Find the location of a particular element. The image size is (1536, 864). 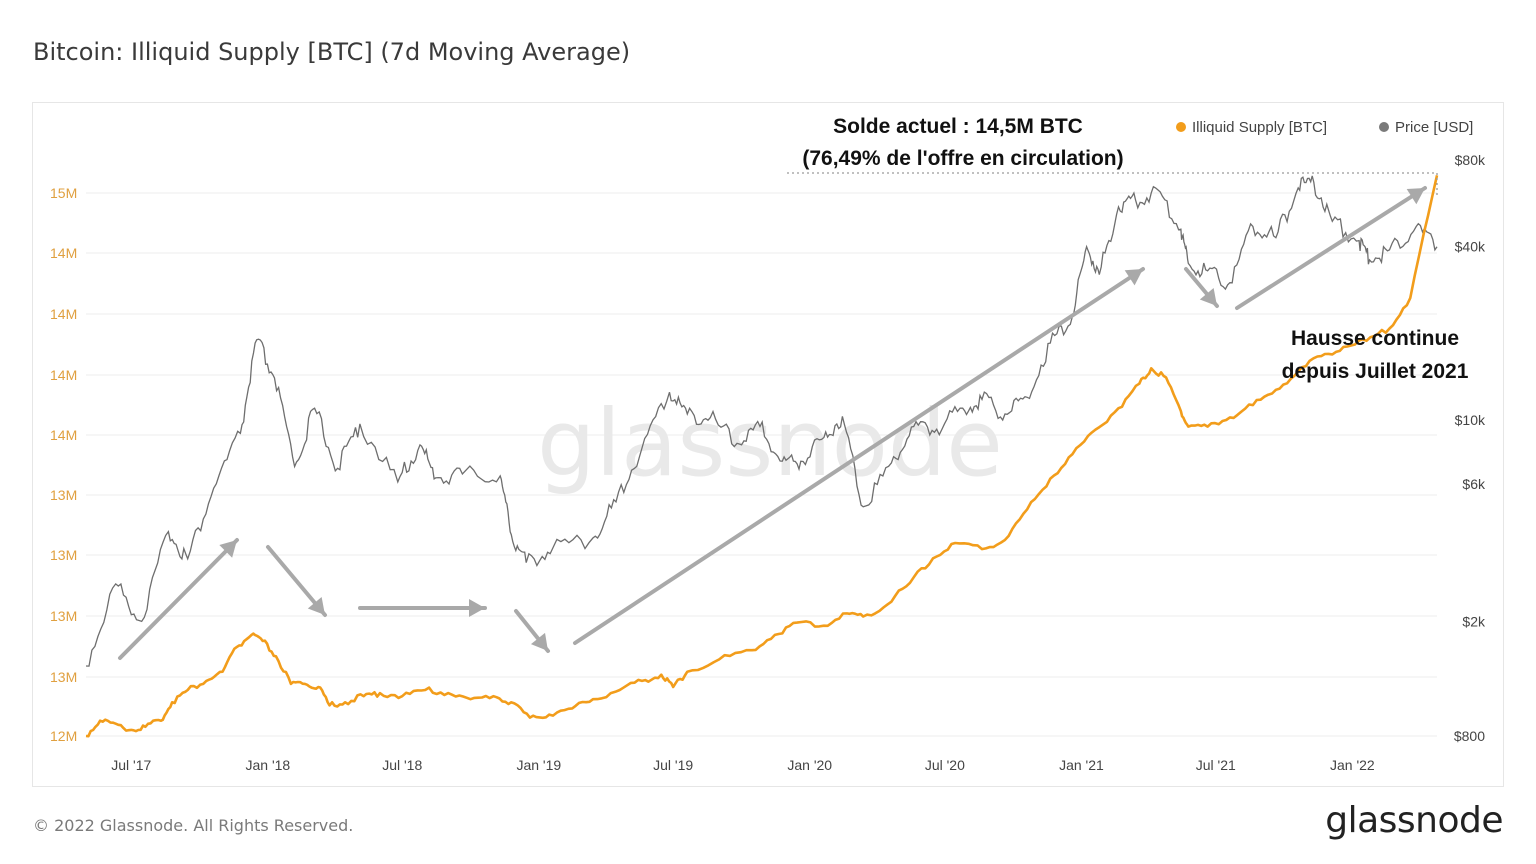

x-tick-label: Jan '20 is located at coordinates (809, 765).